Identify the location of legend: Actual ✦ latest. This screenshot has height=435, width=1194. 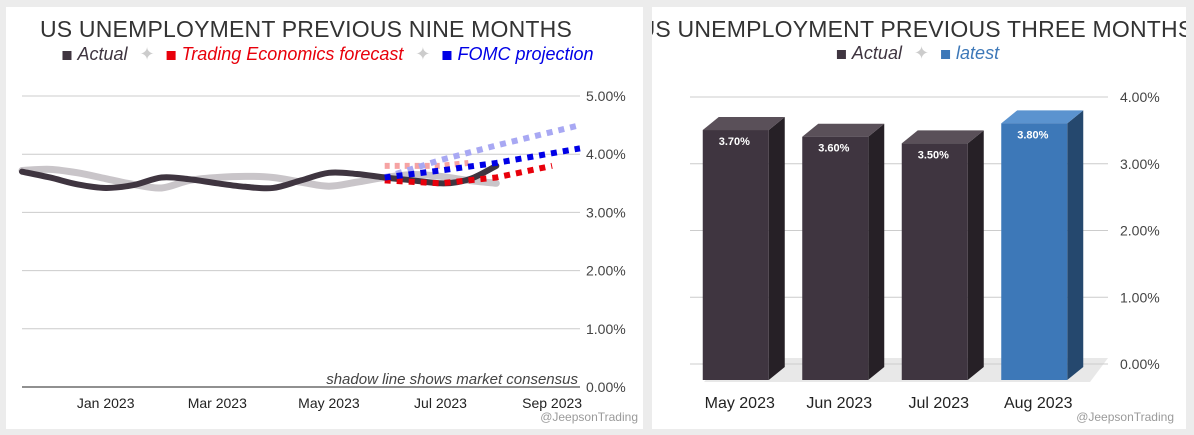
(918, 53).